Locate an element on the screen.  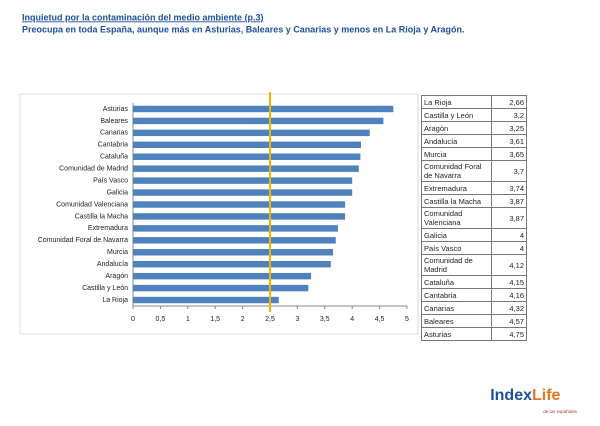
table-value: 4,12 is located at coordinates (509, 265).